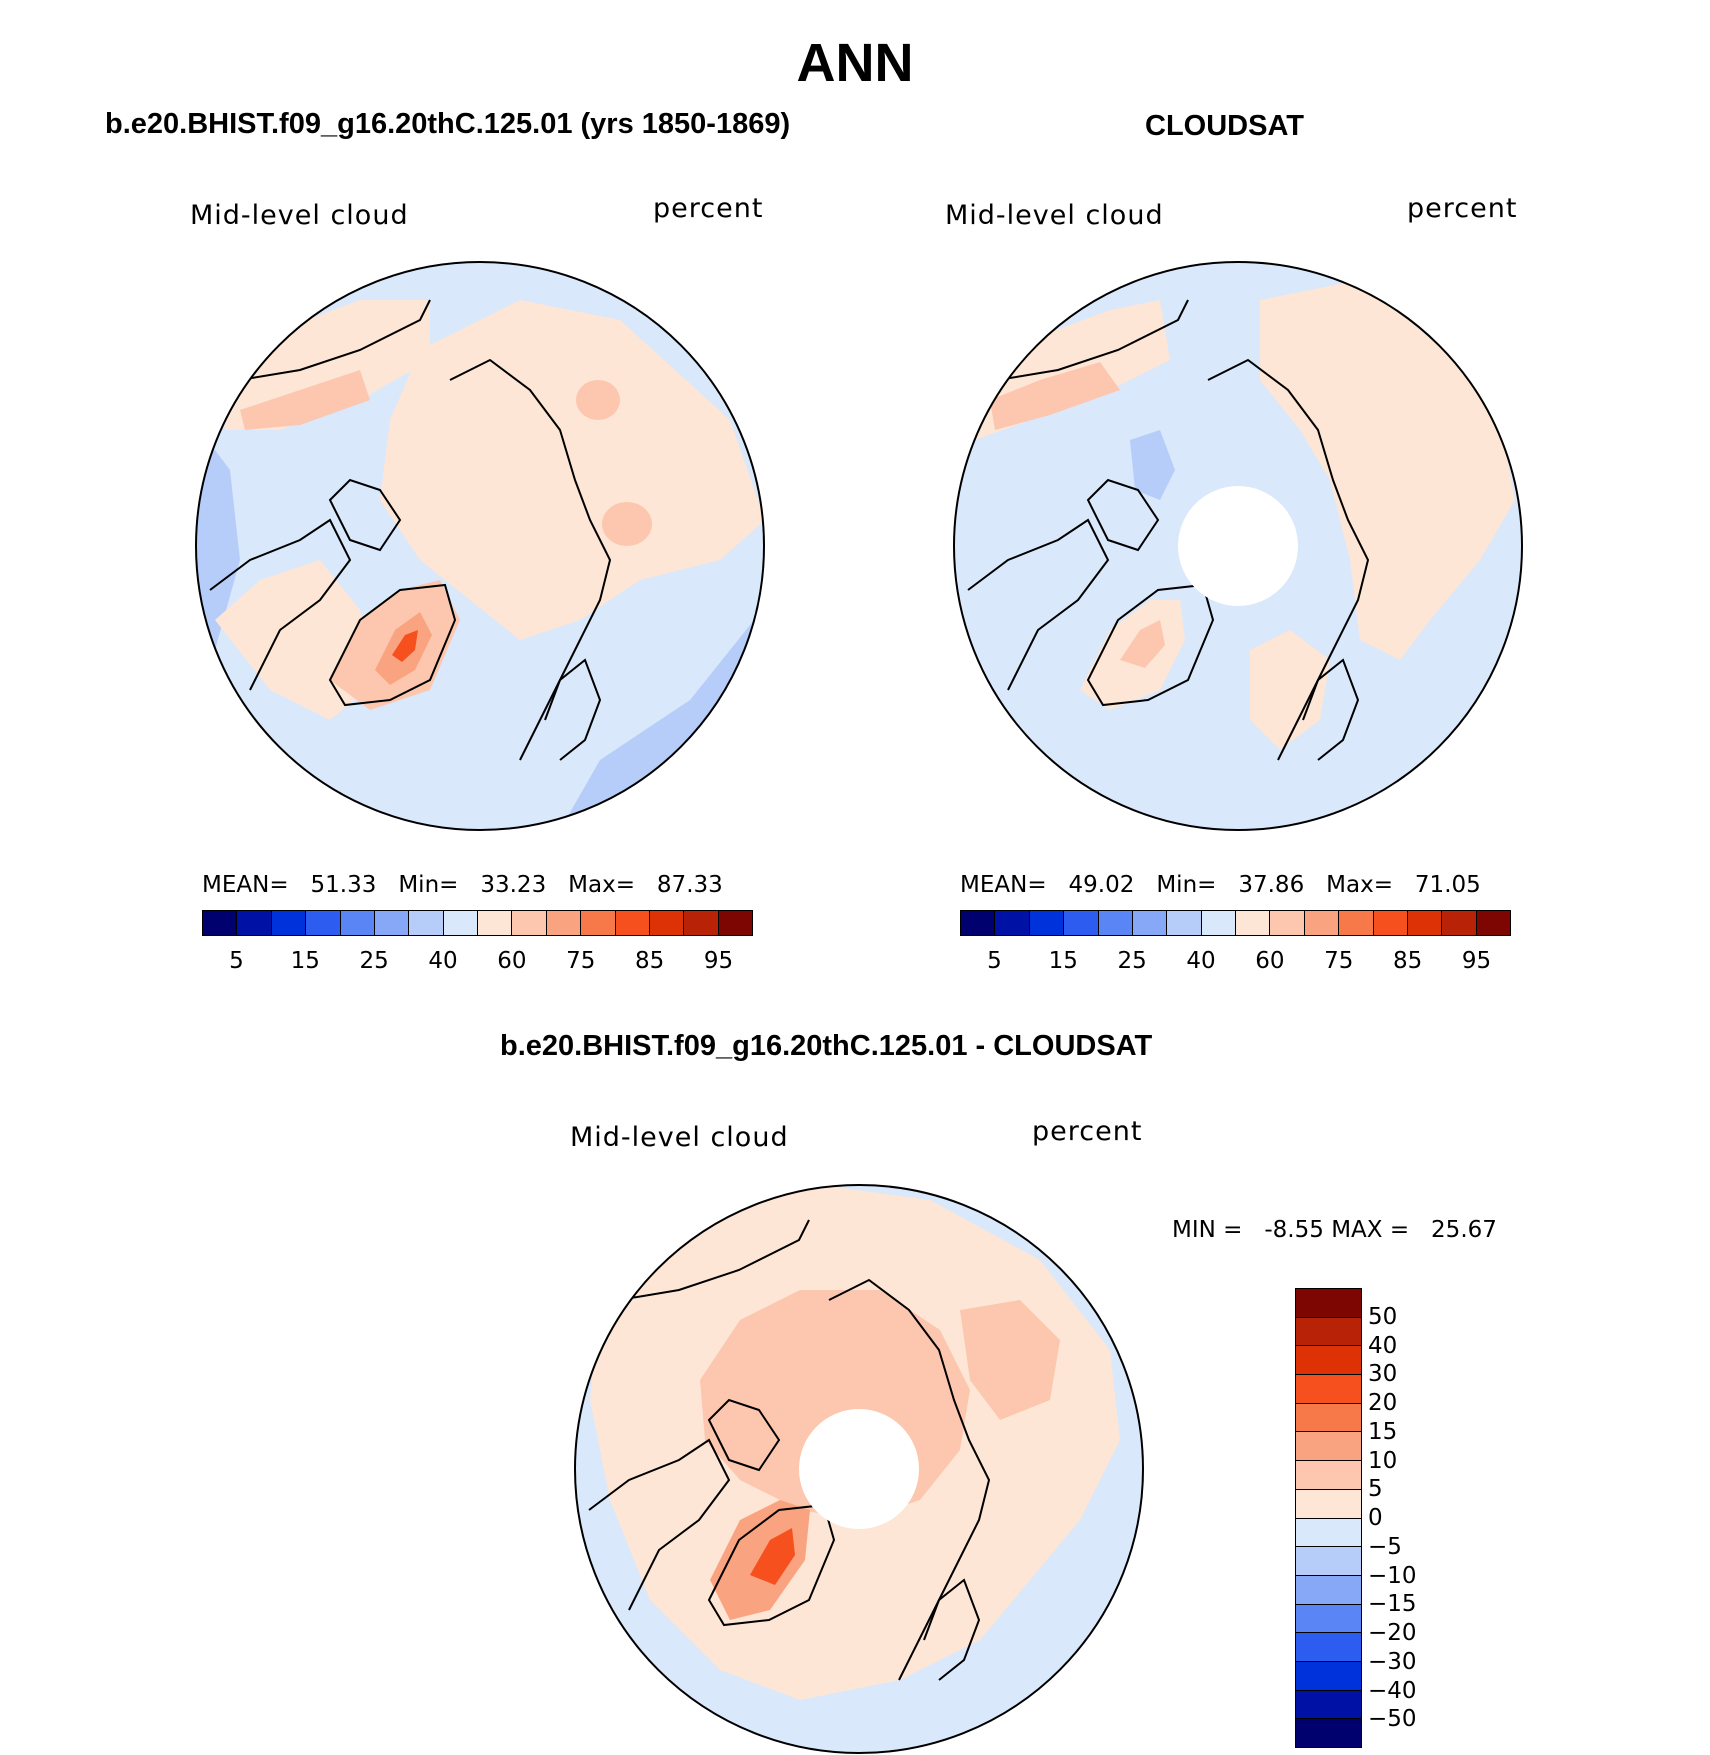 This screenshot has height=1755, width=1710. What do you see at coordinates (1408, 961) in the screenshot?
I see `obs-colorbar-tick: 85` at bounding box center [1408, 961].